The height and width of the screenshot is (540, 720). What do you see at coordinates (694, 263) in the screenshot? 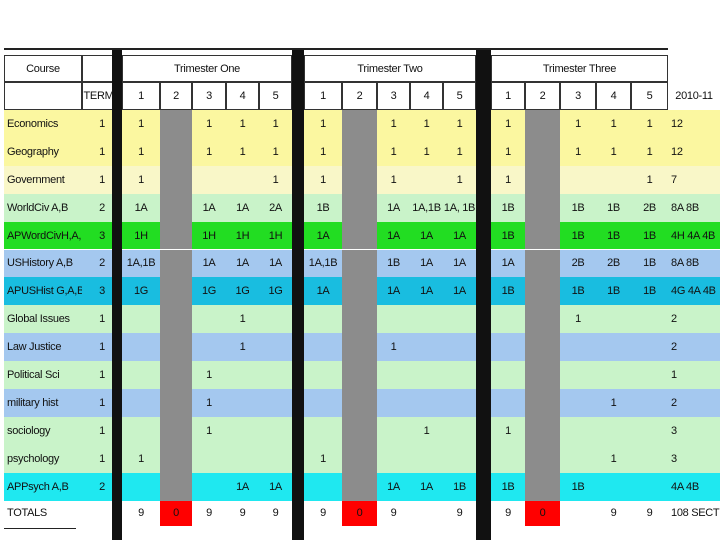
I see `sections-count: 8A 8B` at bounding box center [694, 263].